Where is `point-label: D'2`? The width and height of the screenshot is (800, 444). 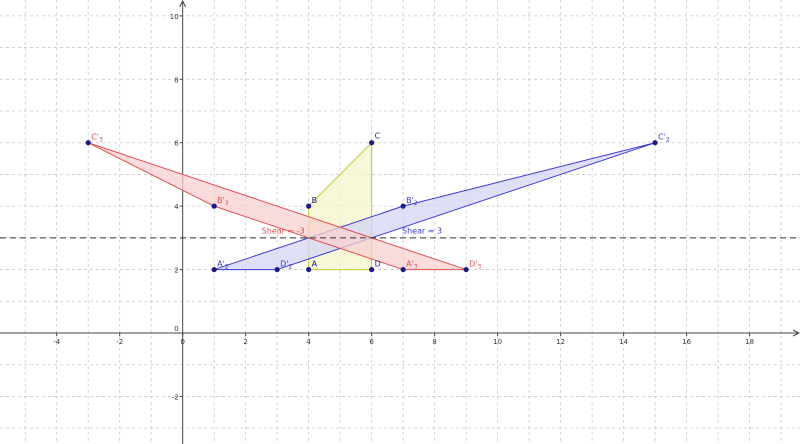 point-label: D'2 is located at coordinates (286, 265).